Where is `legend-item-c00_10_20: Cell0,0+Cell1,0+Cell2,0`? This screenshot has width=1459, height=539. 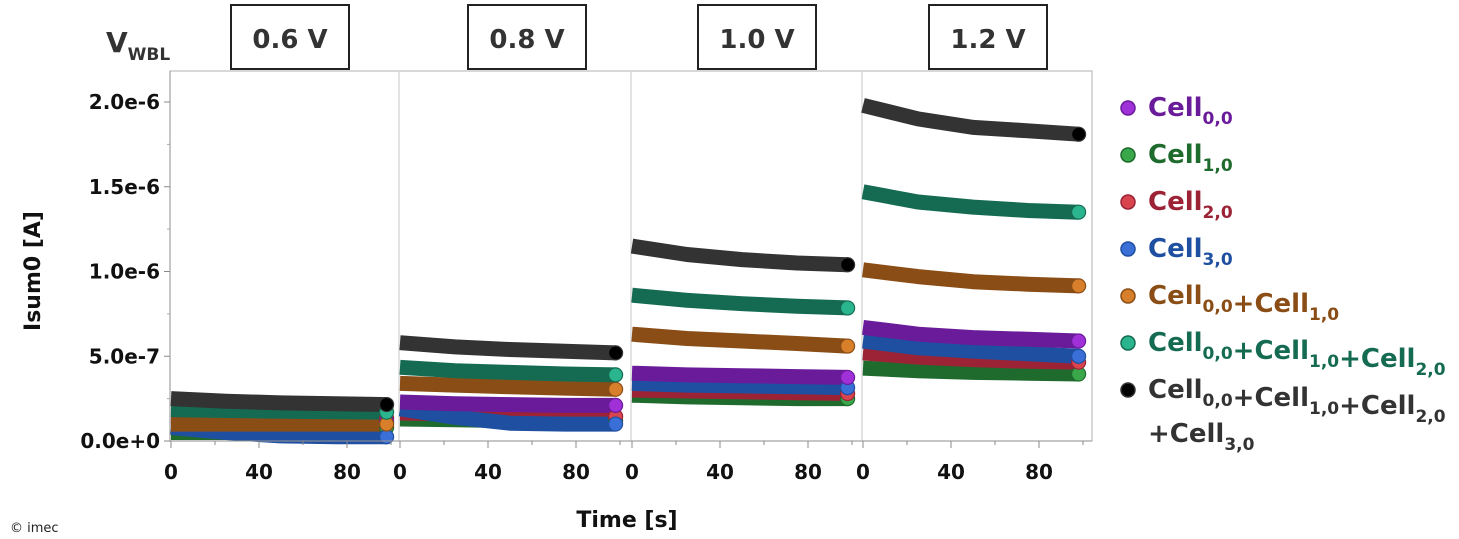
legend-item-c00_10_20: Cell0,0+Cell1,0+Cell2,0 is located at coordinates (1283, 354).